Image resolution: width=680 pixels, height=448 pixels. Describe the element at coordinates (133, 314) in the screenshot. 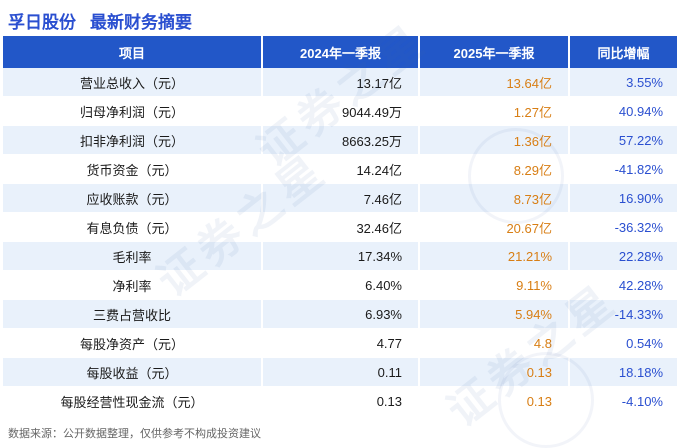

I see `row-item-label: 三费占营收比` at that location.